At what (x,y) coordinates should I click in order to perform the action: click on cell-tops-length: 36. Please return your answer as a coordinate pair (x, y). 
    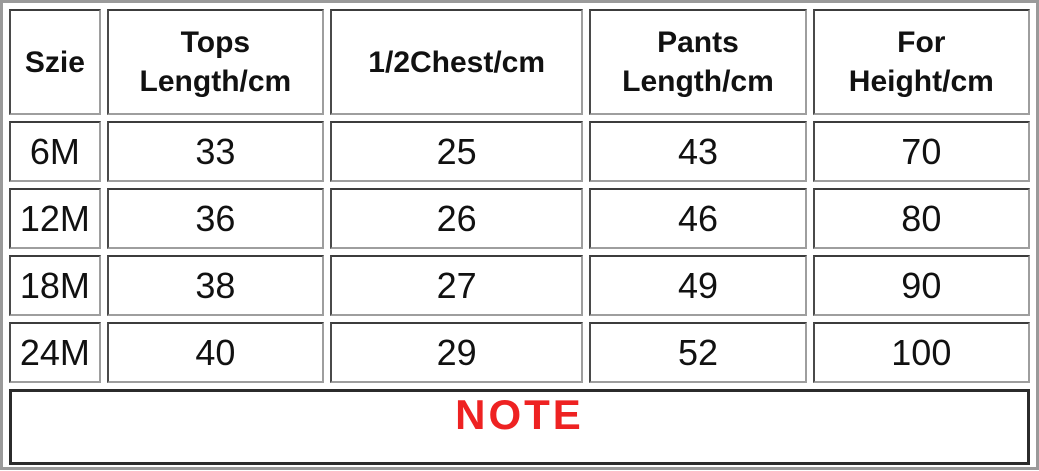
    Looking at the image, I should click on (215, 218).